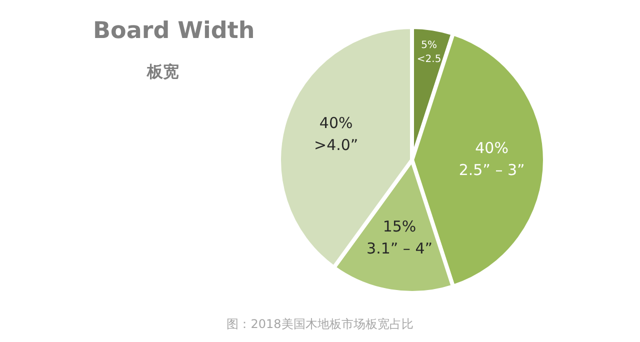  I want to click on slice-label: <2.5, so click(429, 59).